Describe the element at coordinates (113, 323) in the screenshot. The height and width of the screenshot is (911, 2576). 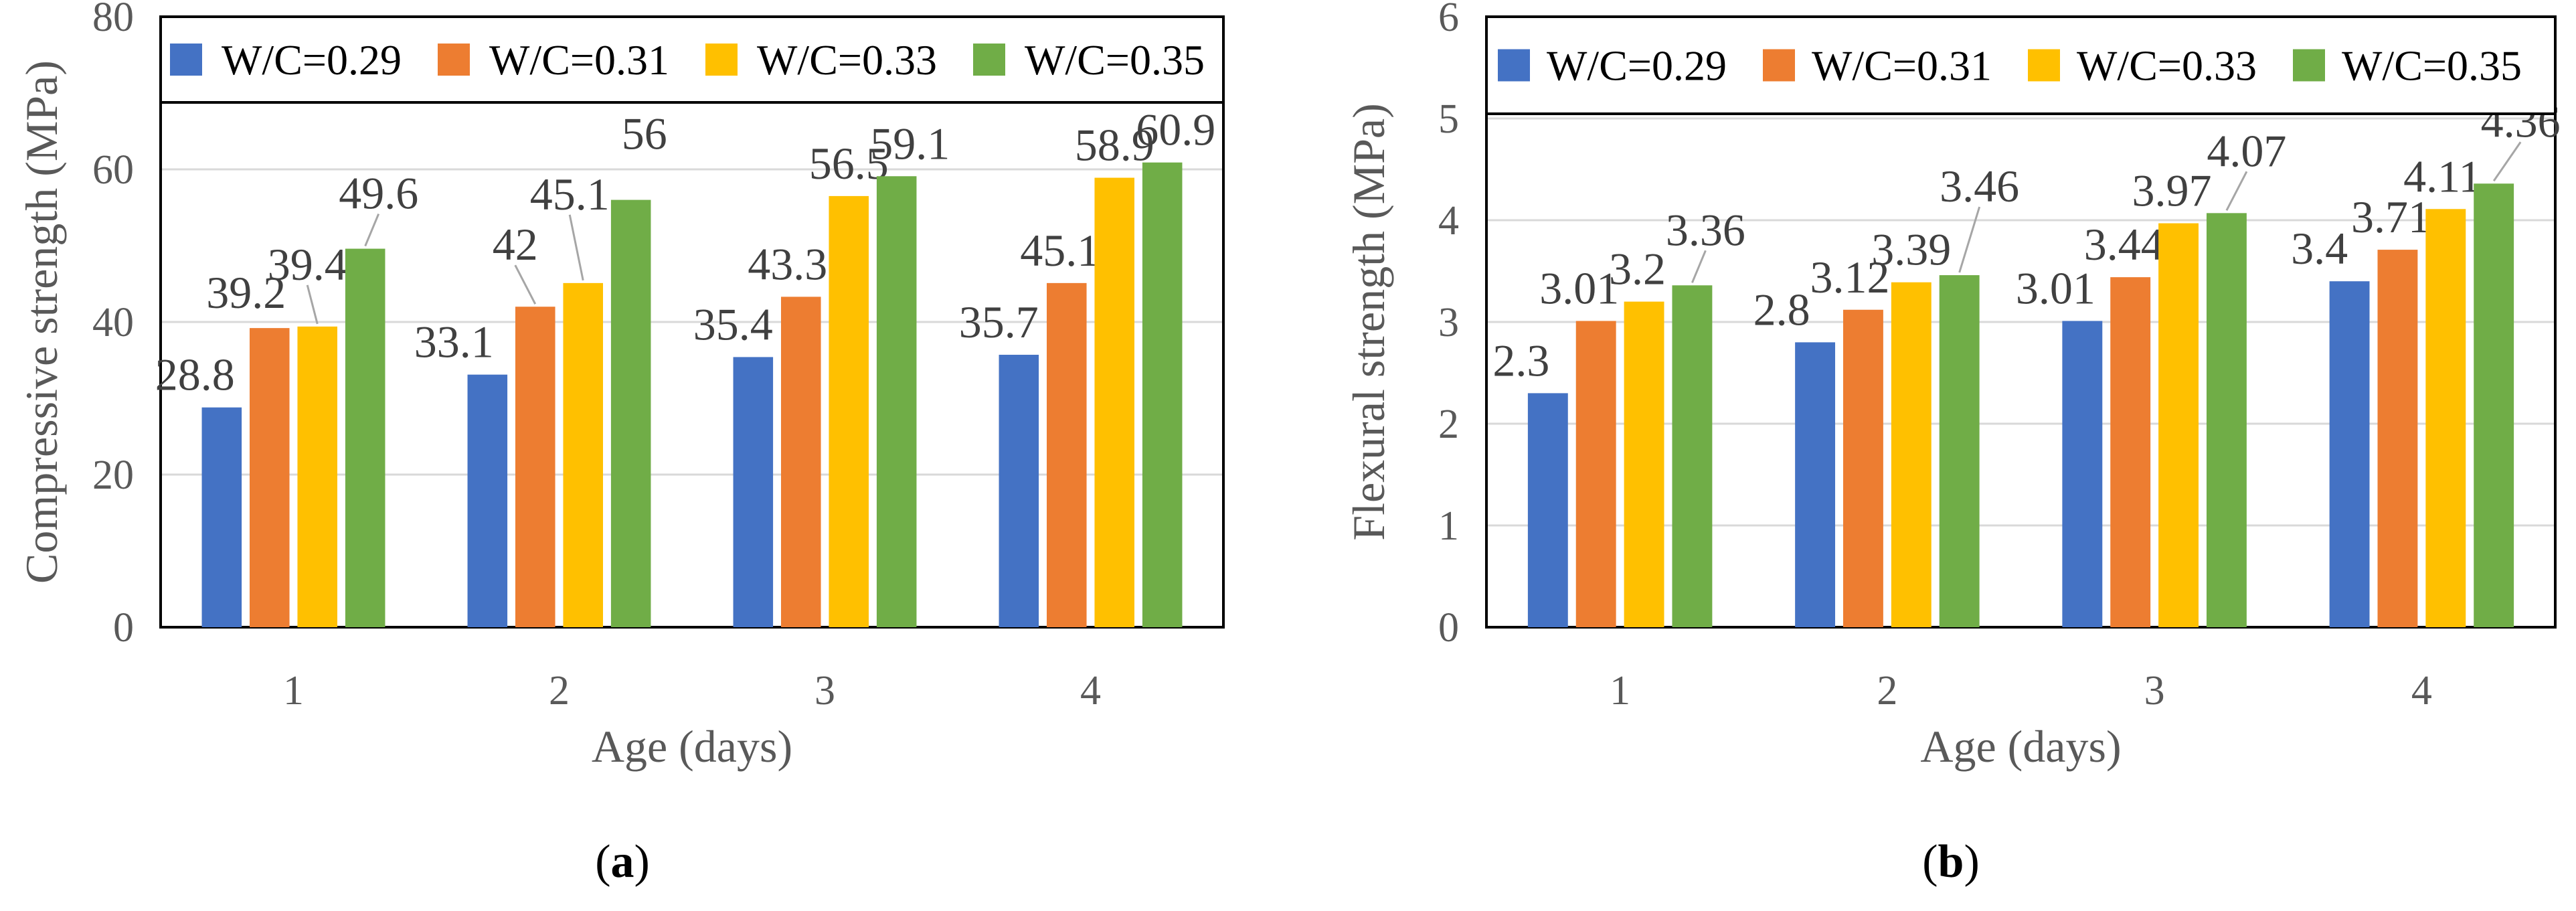
I see `y-tick-label: 40` at that location.